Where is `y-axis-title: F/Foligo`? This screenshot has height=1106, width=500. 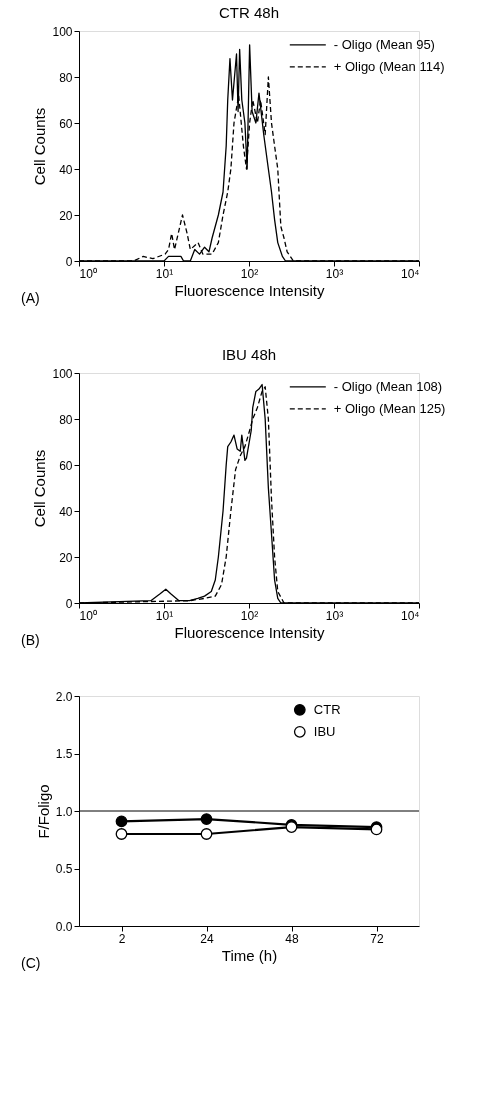
y-axis-title: F/Foligo is located at coordinates (43, 811).